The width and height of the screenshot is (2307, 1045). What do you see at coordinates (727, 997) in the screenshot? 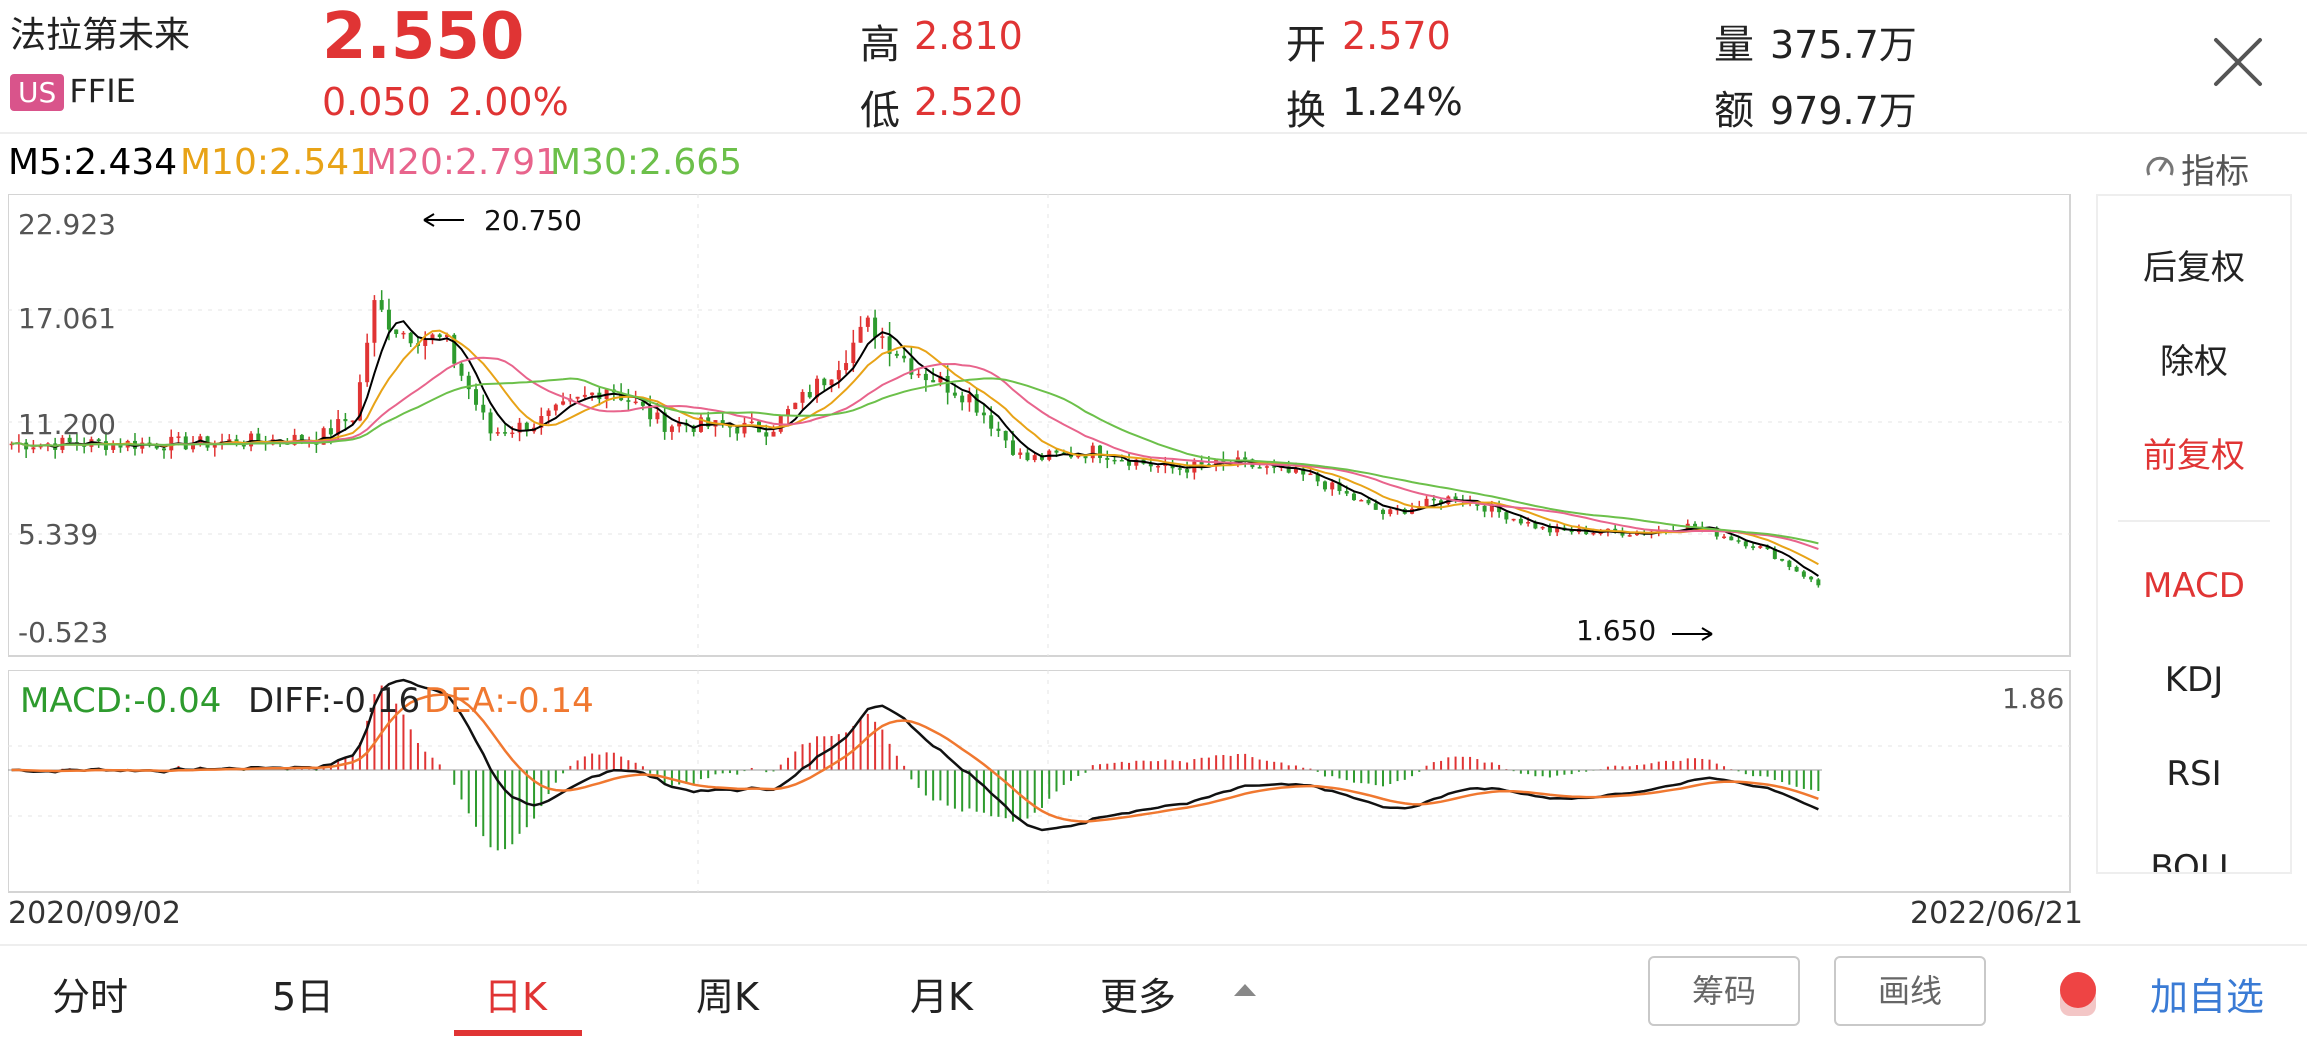
I see `tab-weekly-k: 周K` at bounding box center [727, 997].